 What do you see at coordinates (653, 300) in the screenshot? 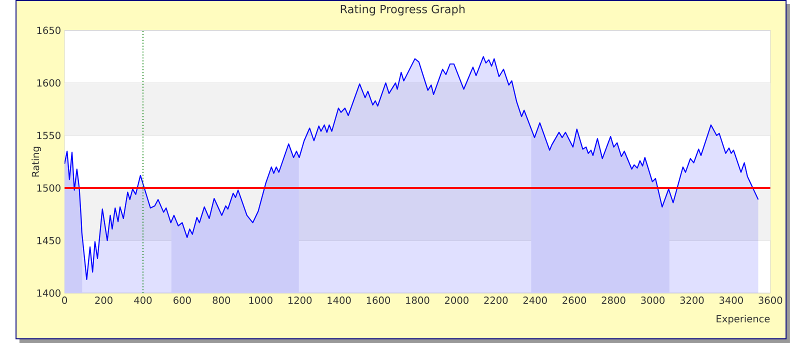
I see `x-tick-label: 3000` at bounding box center [653, 300].